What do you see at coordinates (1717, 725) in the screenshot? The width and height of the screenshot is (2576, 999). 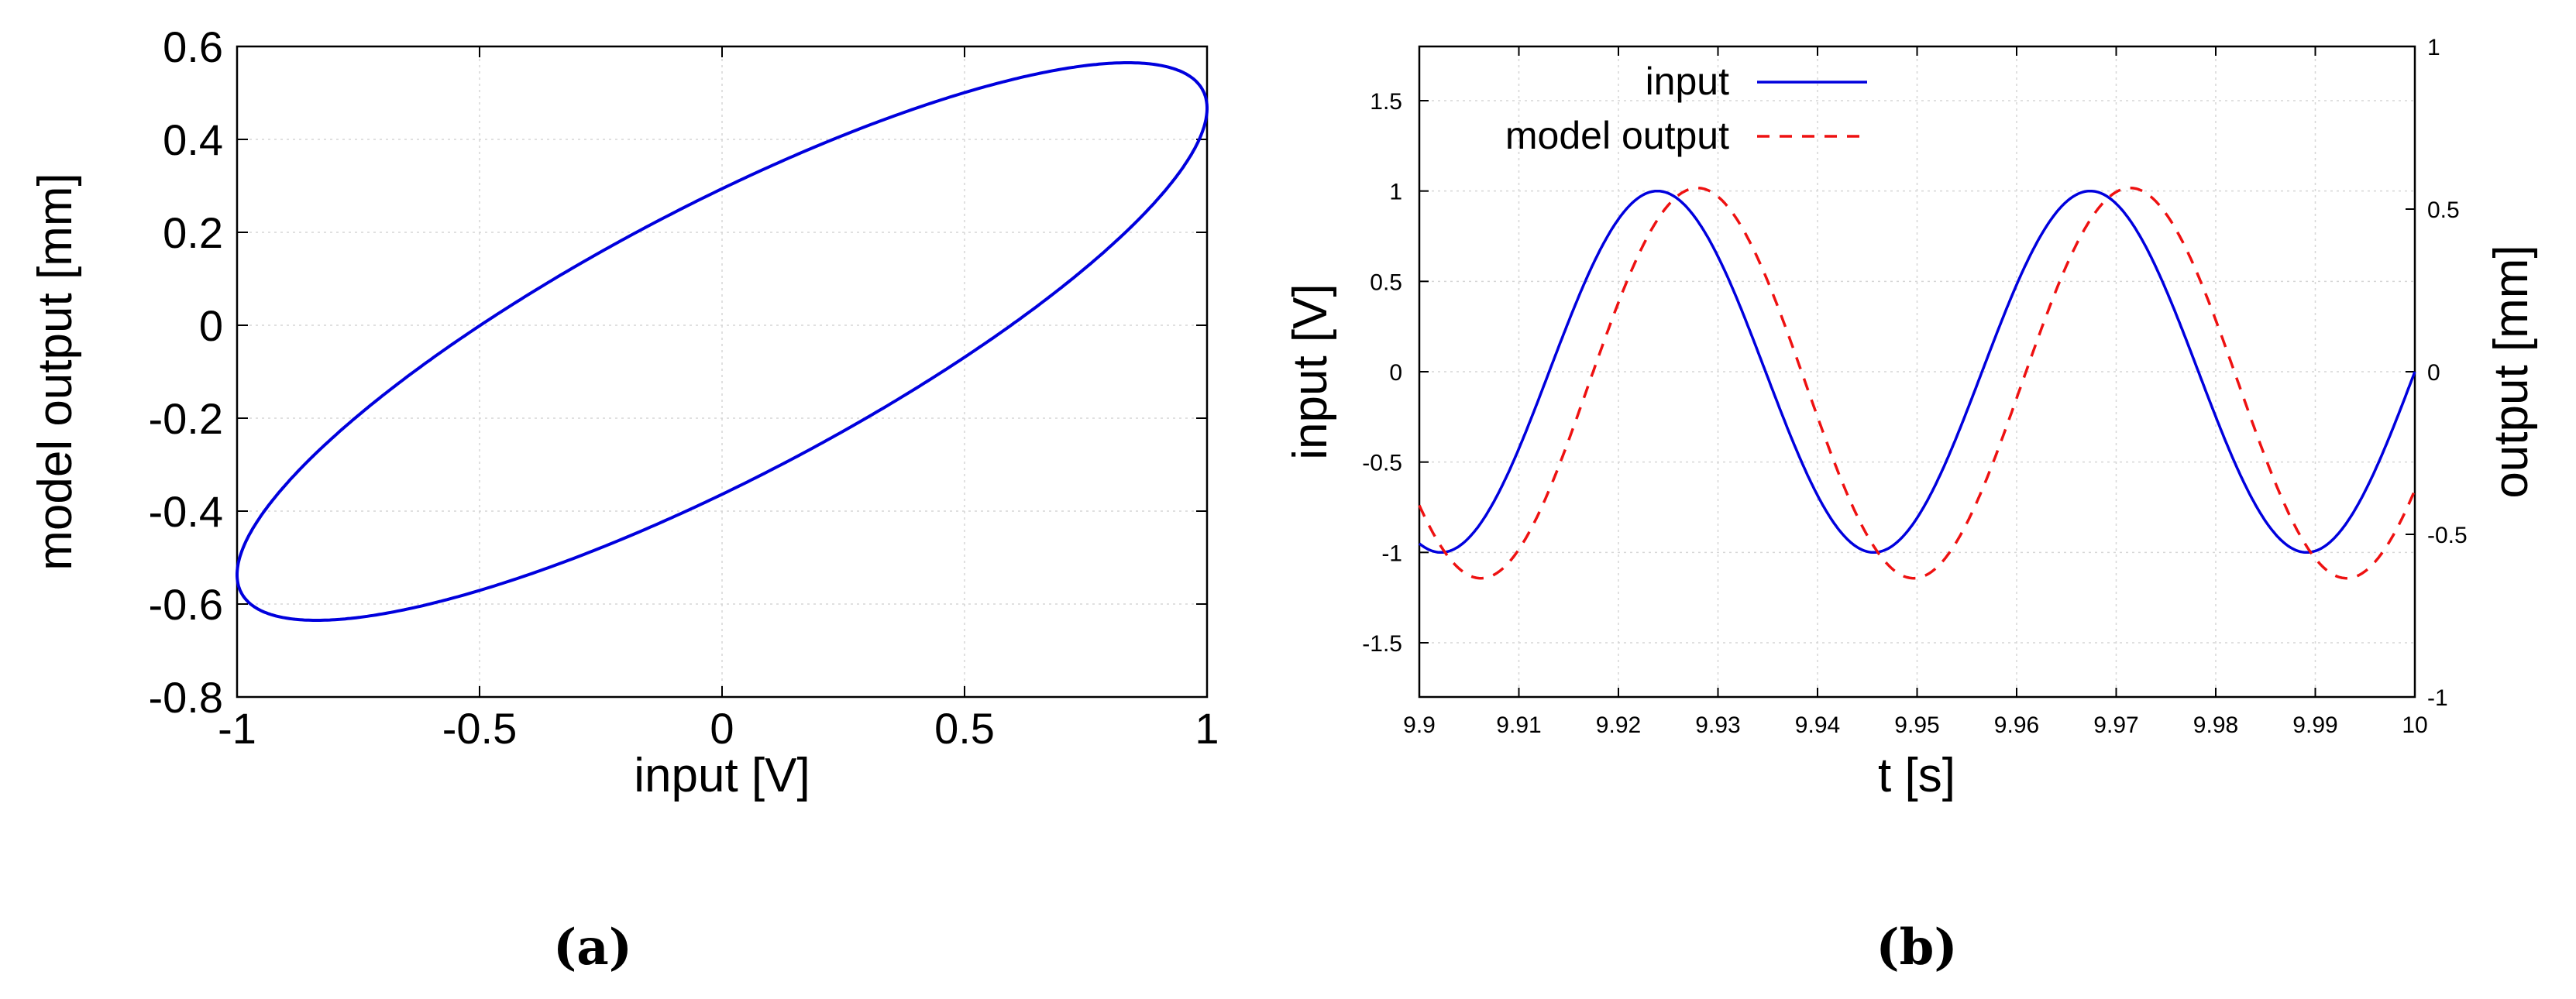 I see `chart-b-x-tick-label: 9.93` at bounding box center [1717, 725].